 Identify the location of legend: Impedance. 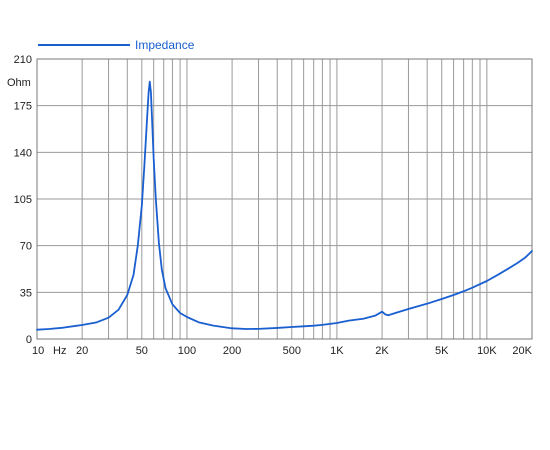
(116, 45).